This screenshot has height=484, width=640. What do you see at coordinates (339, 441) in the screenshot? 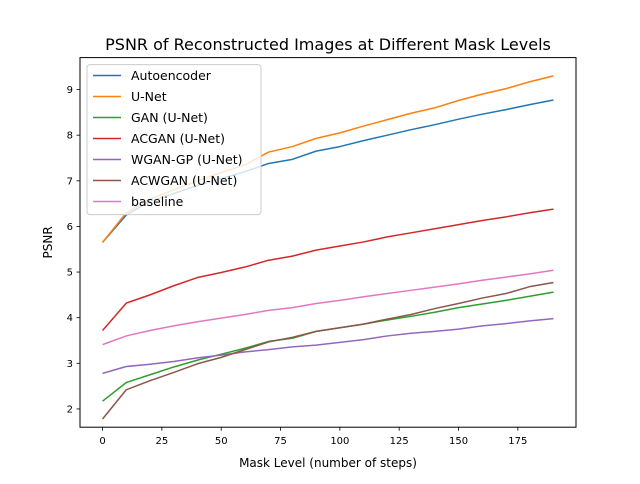
I see `x-tick-label: 100` at bounding box center [339, 441].